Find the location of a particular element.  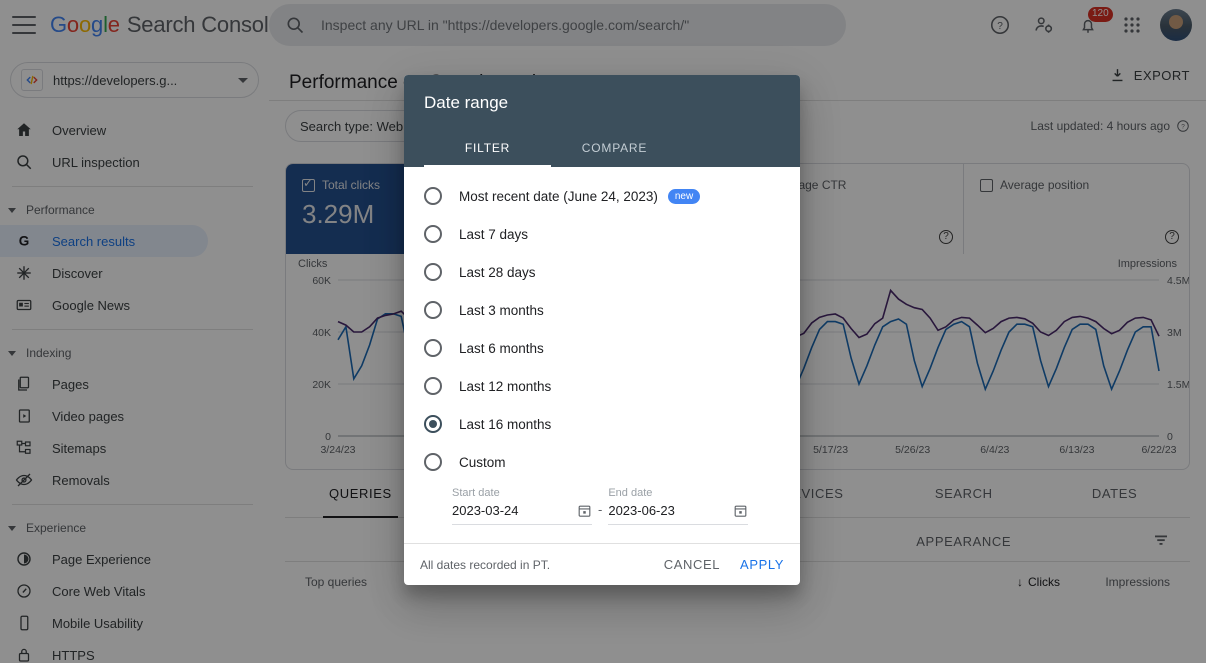

option-last-28-days: Last 28 days is located at coordinates (602, 272).